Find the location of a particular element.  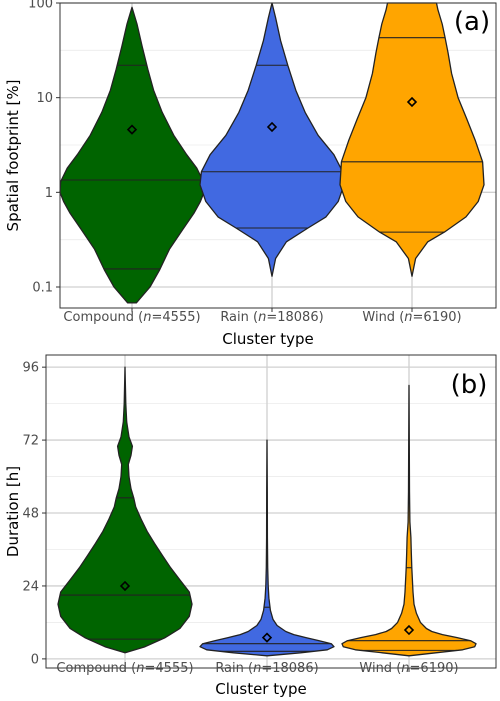

y-tick-label: 48 is located at coordinates (30, 514).